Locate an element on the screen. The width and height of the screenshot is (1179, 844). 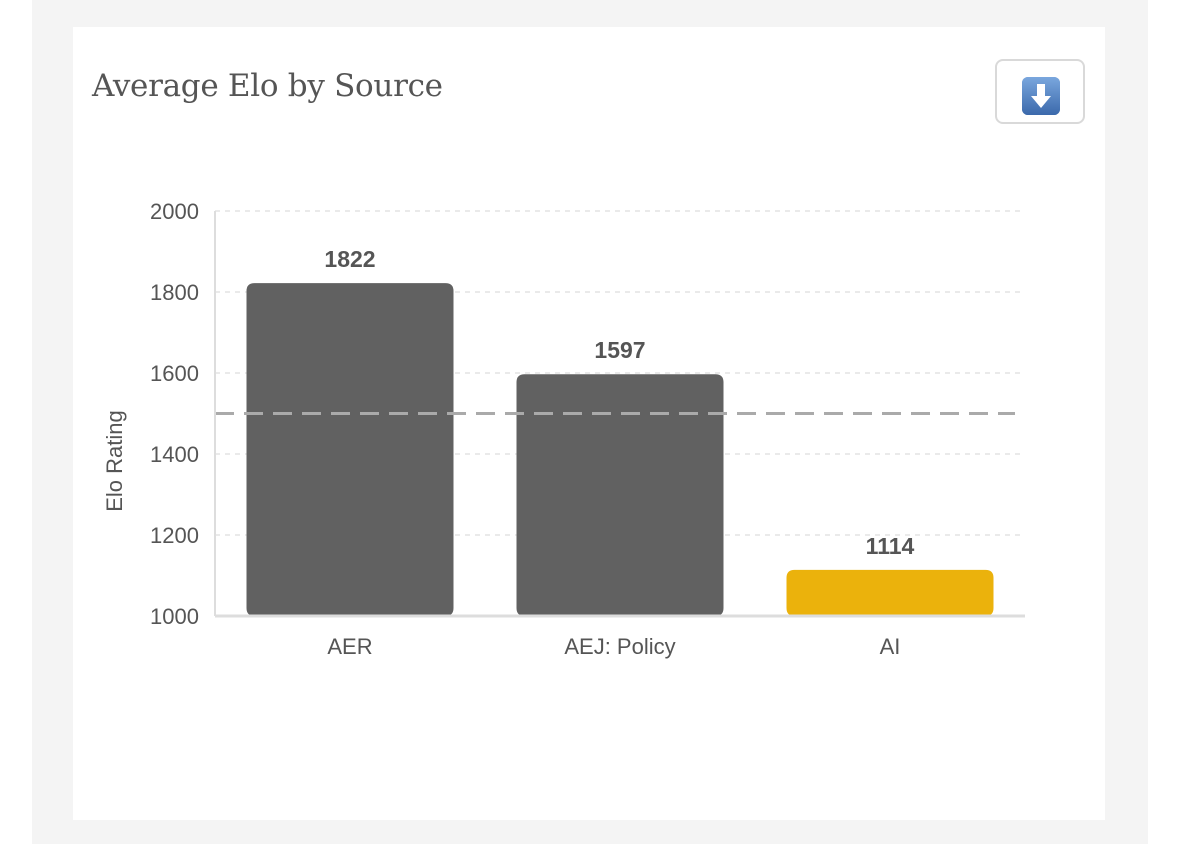
bar-aej-policy is located at coordinates (620, 495).